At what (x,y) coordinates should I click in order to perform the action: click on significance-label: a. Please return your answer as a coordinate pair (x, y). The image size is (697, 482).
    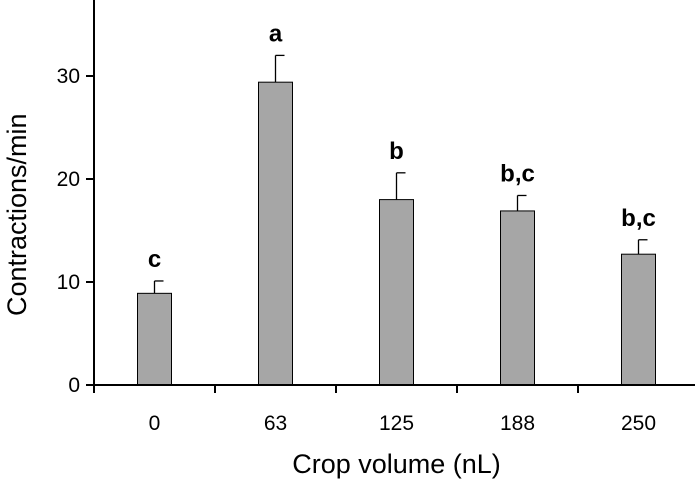
    Looking at the image, I should click on (276, 33).